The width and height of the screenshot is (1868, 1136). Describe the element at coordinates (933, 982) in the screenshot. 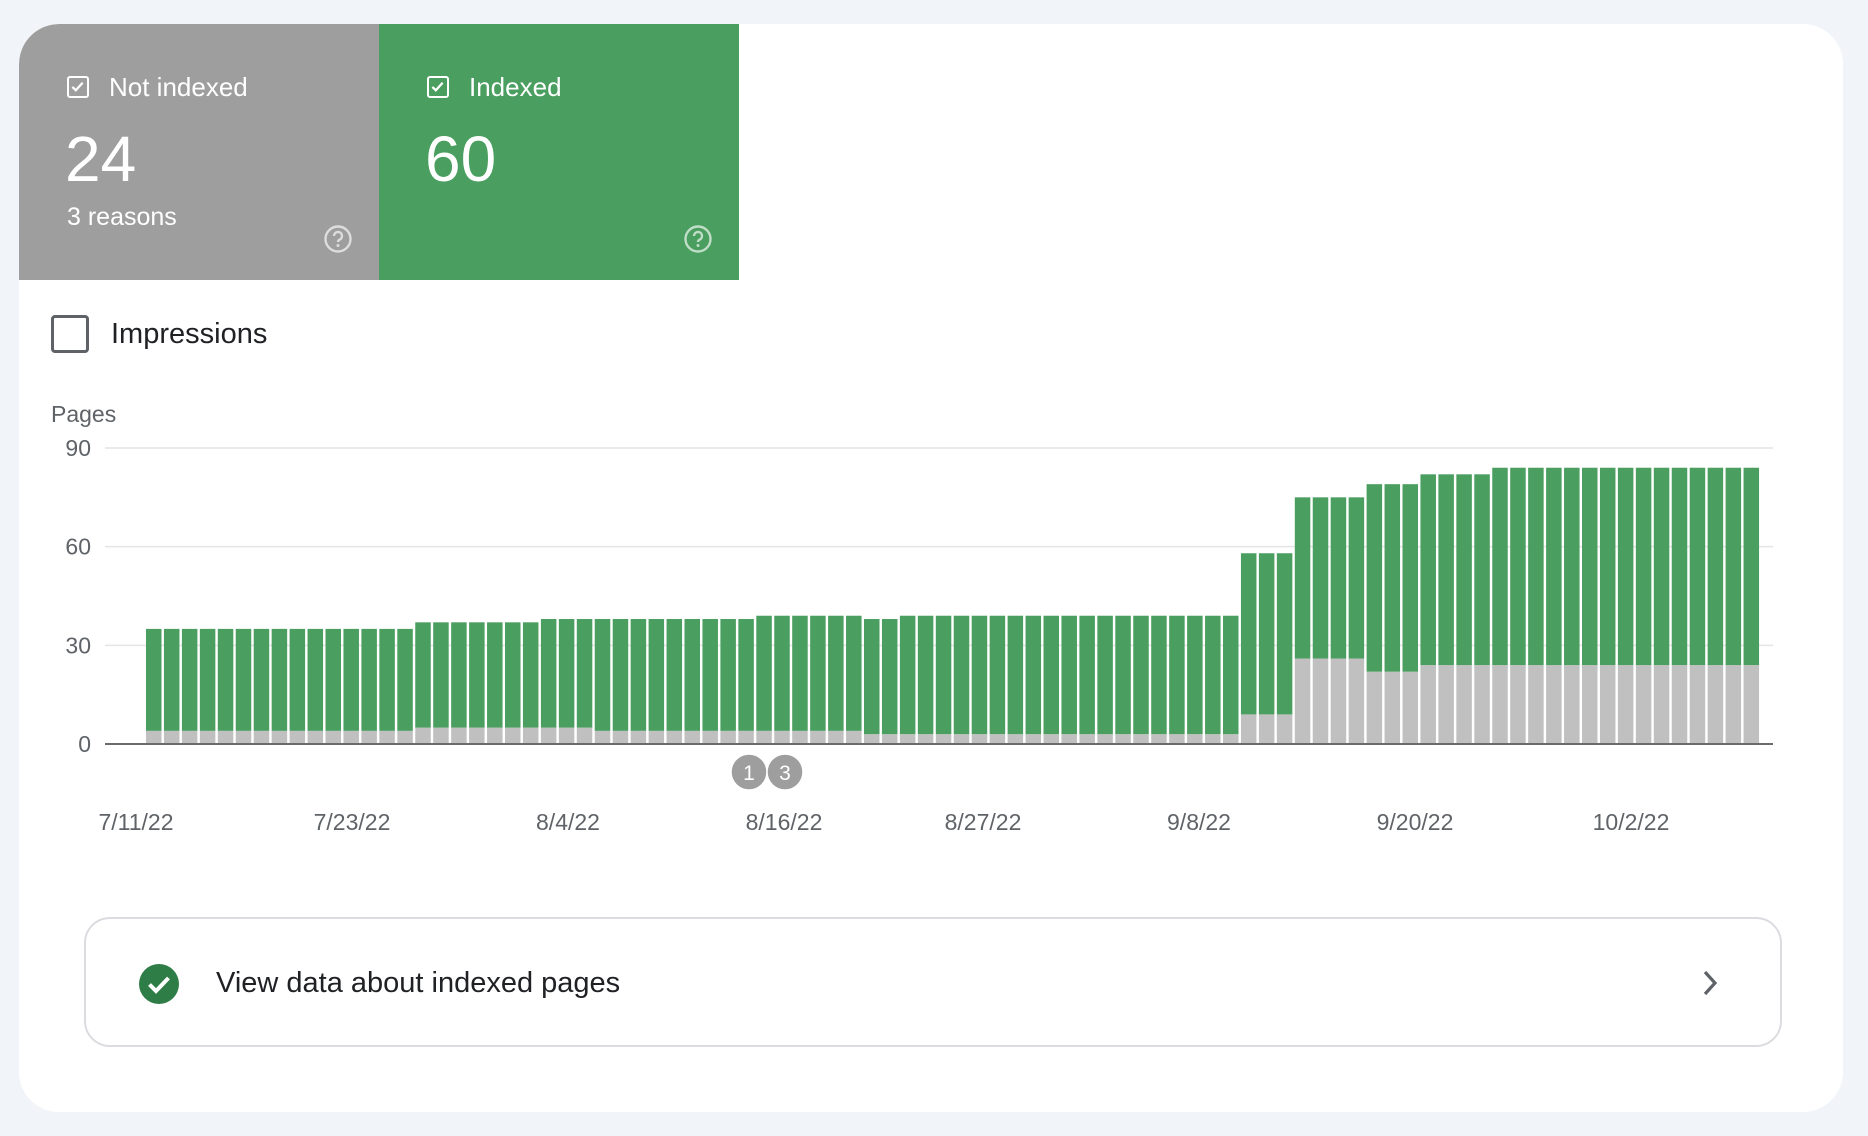

I see `view-indexed-pages-link: View data about indexed pages` at that location.